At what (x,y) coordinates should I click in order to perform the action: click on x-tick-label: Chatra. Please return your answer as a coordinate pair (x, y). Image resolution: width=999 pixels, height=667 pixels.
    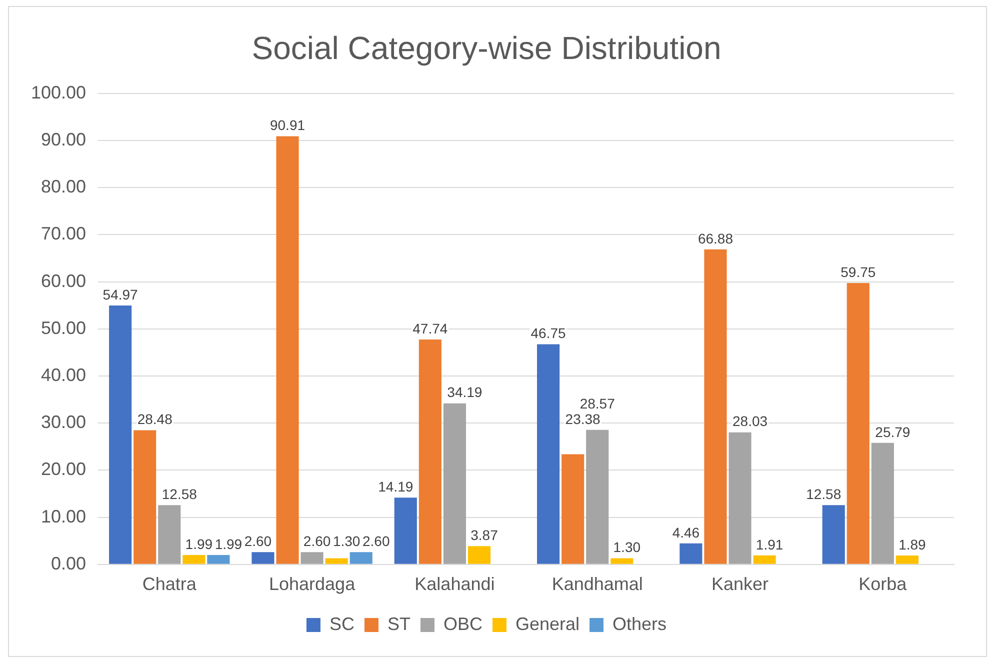
    Looking at the image, I should click on (170, 584).